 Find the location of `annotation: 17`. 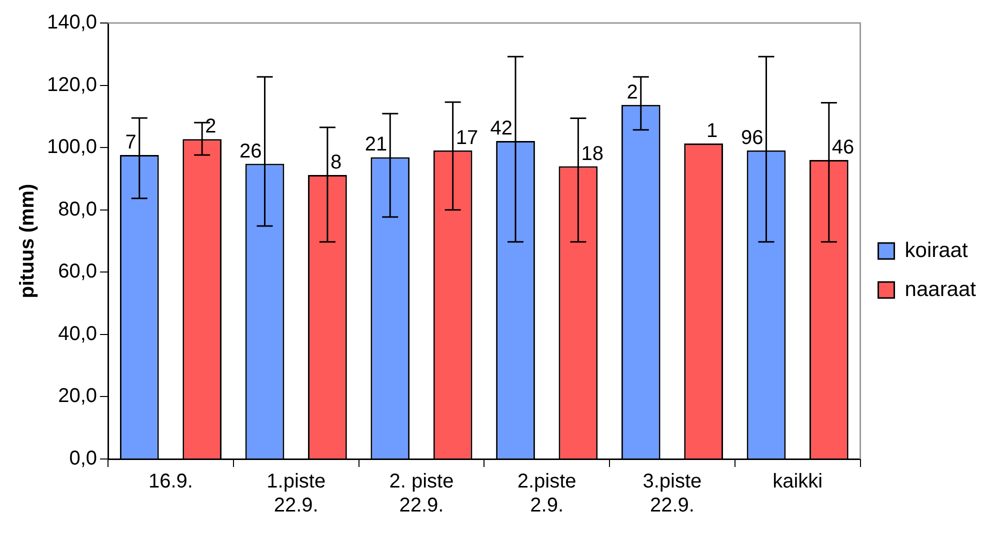

annotation: 17 is located at coordinates (467, 137).